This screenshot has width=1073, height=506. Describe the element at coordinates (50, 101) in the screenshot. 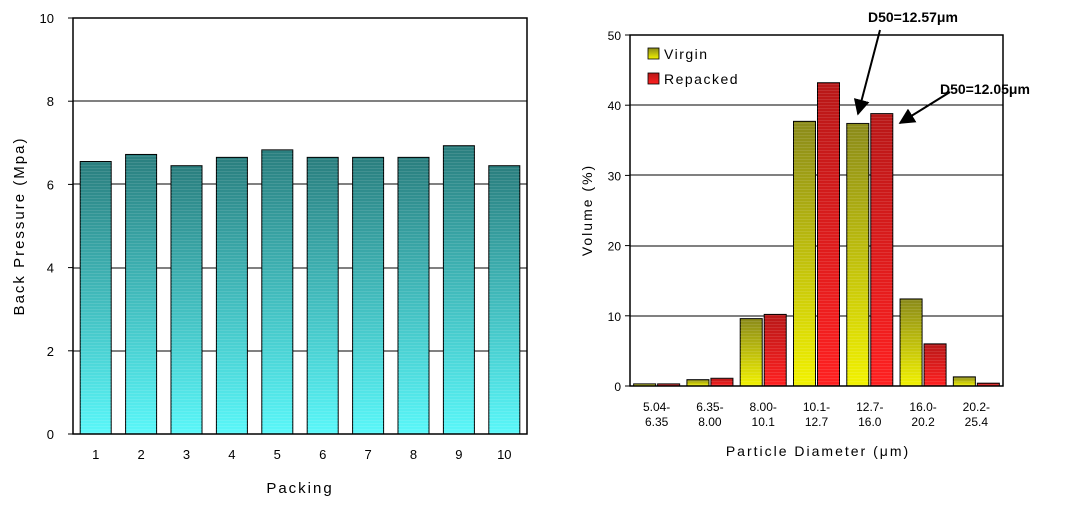

I see `left-y-tick-label: 8` at that location.